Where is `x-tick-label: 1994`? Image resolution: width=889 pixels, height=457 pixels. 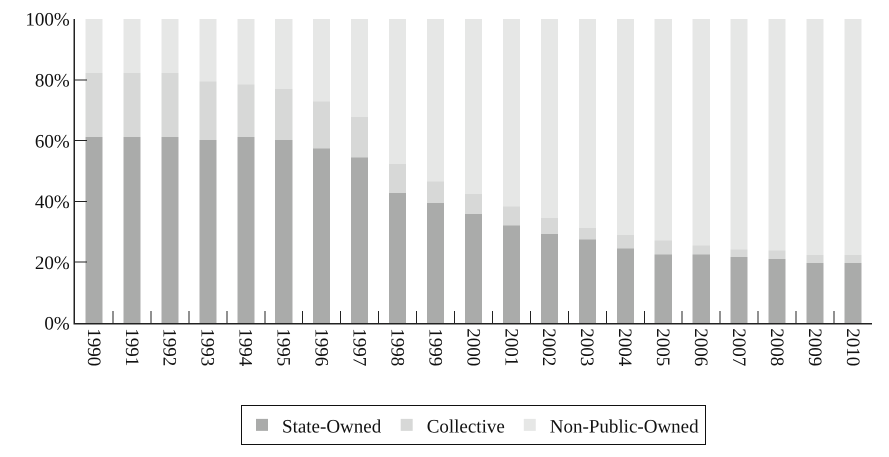 x-tick-label: 1994 is located at coordinates (245, 347).